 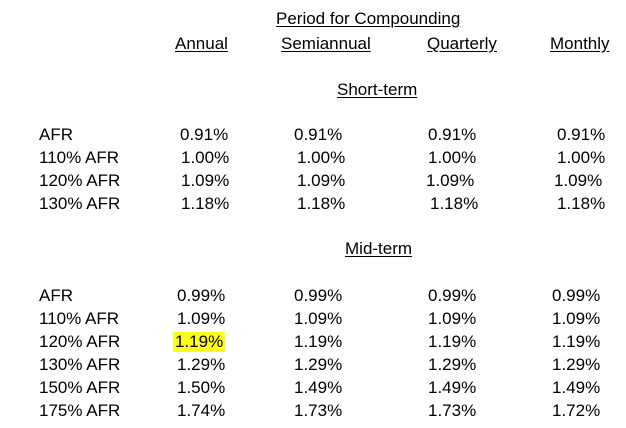 I want to click on column-header-monthly: Monthly, so click(x=580, y=43).